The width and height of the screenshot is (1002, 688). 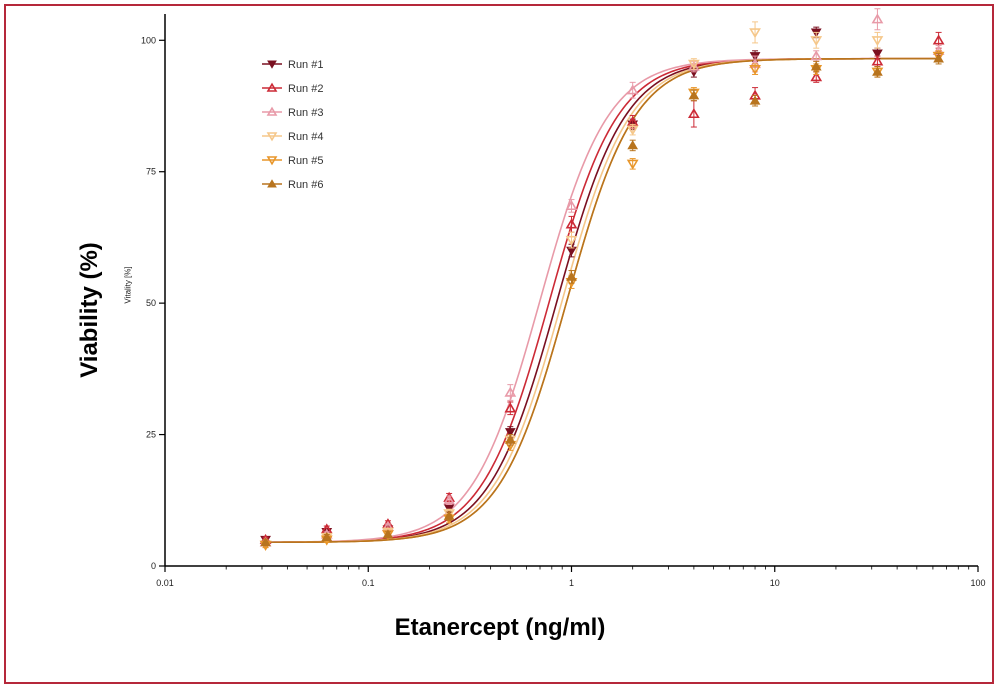 What do you see at coordinates (305, 65) in the screenshot?
I see `legend-label: Run #1` at bounding box center [305, 65].